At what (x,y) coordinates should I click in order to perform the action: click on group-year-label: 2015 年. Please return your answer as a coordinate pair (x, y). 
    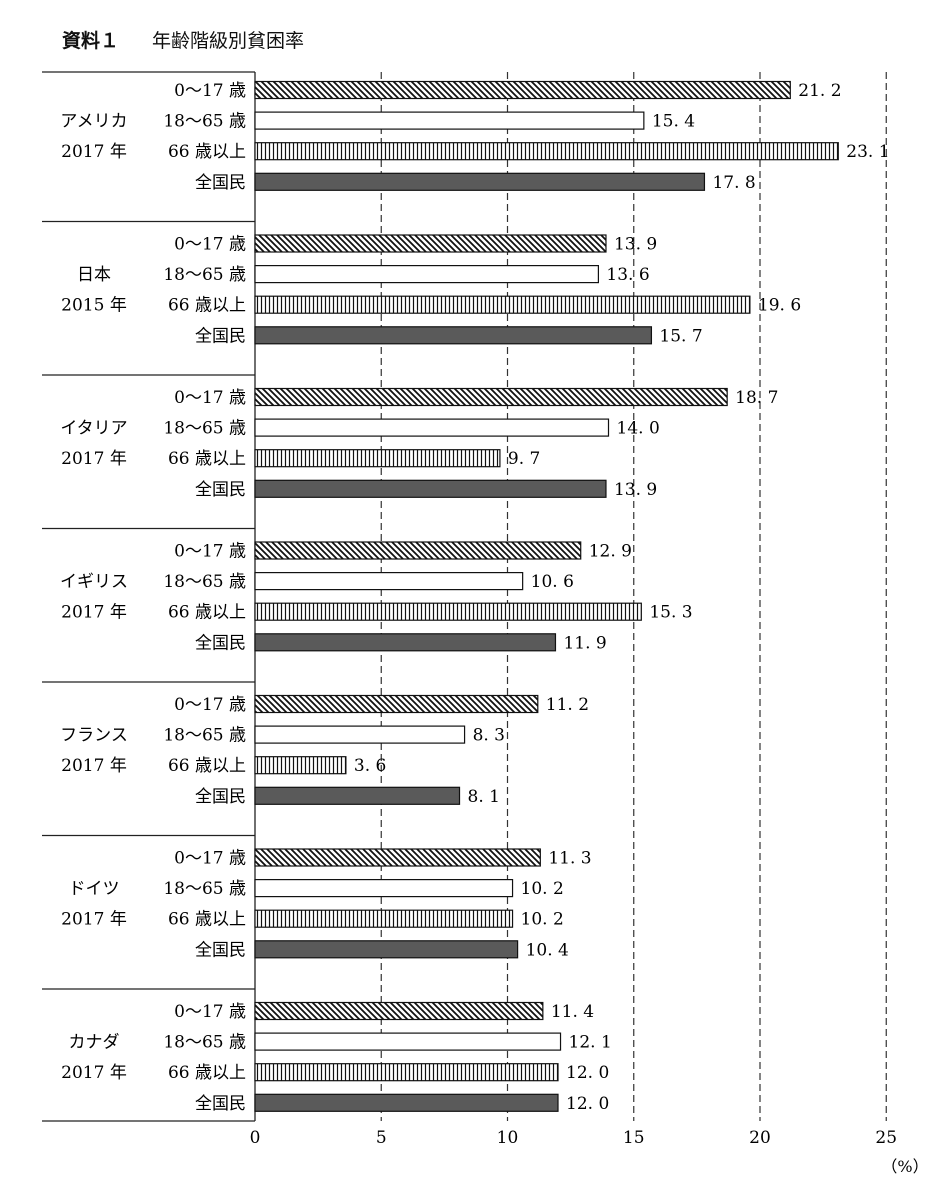
    Looking at the image, I should click on (94, 306).